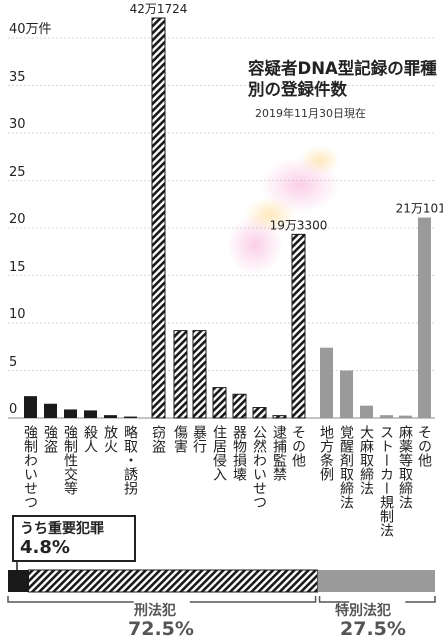 The width and height of the screenshot is (443, 640). I want to click on share-bar, so click(221, 581).